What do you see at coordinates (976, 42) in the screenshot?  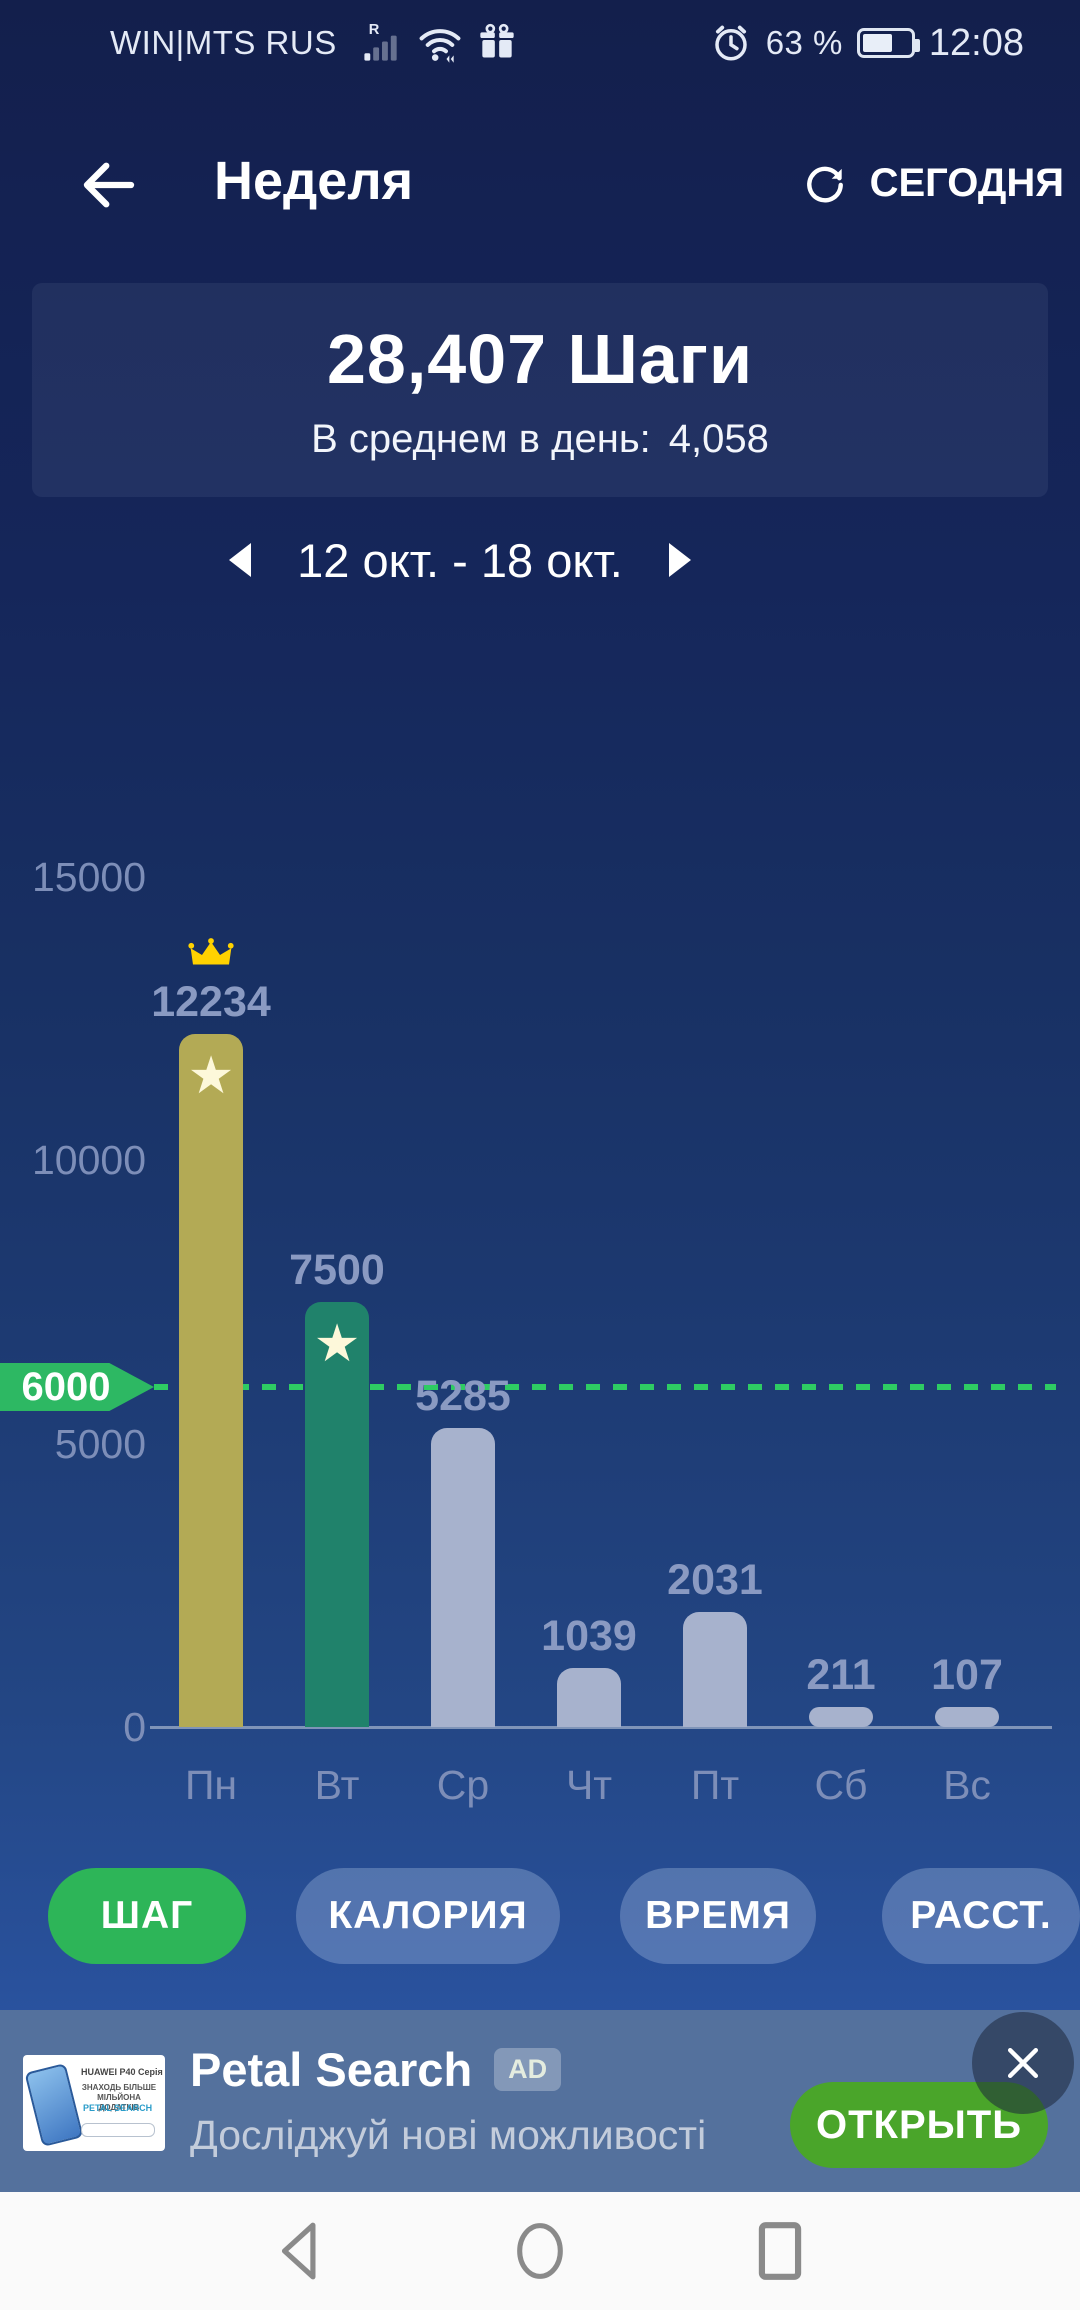 I see `clock-label: 12:08` at bounding box center [976, 42].